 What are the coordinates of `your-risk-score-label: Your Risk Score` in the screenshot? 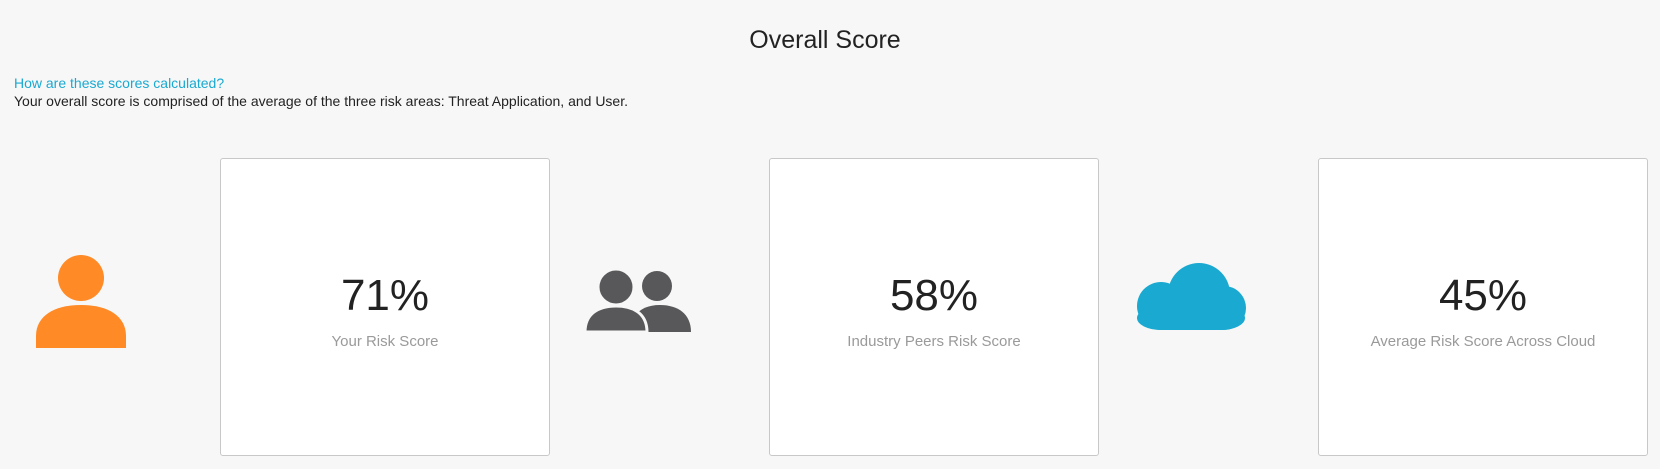 It's located at (385, 341).